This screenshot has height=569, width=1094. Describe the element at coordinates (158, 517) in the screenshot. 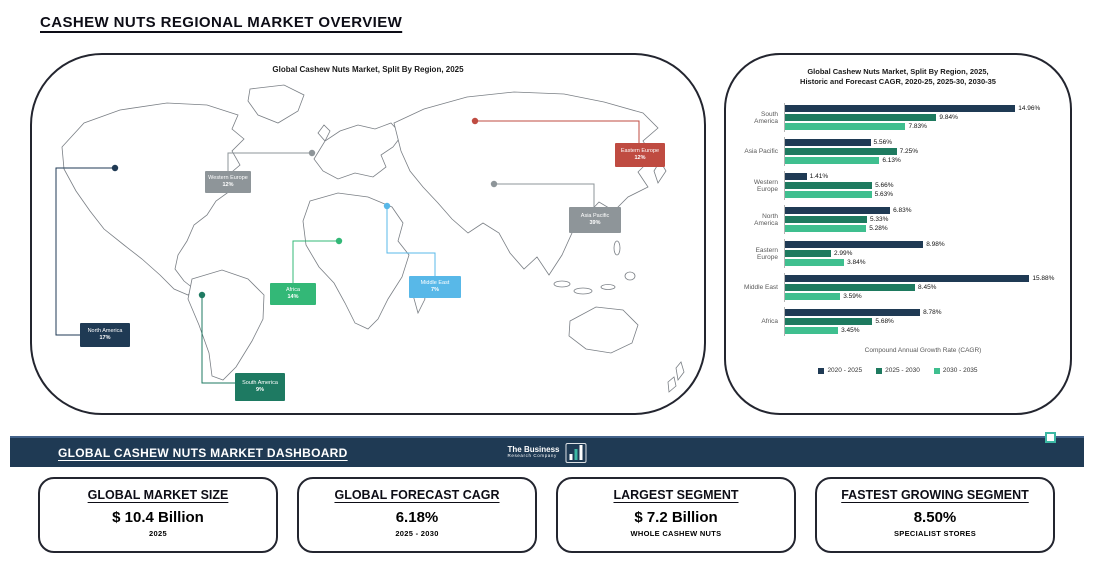

I see `card-value: $ 10.4 Billion` at that location.